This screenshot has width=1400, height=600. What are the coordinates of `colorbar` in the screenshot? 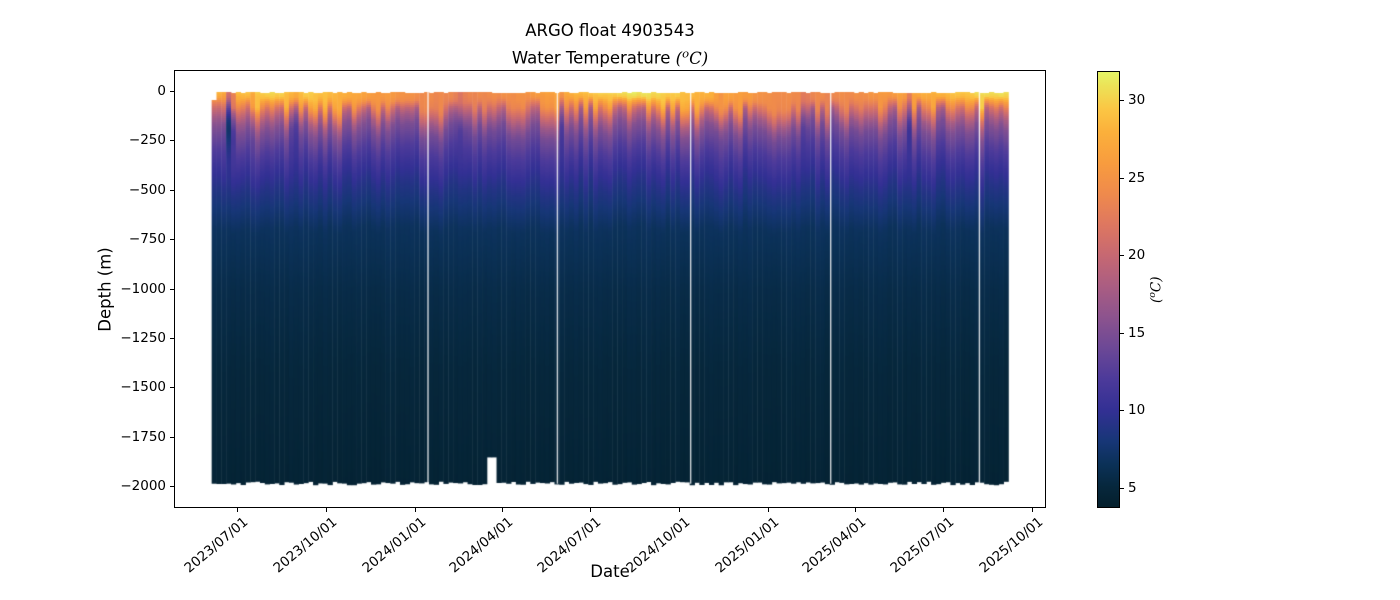 It's located at (1108, 289).